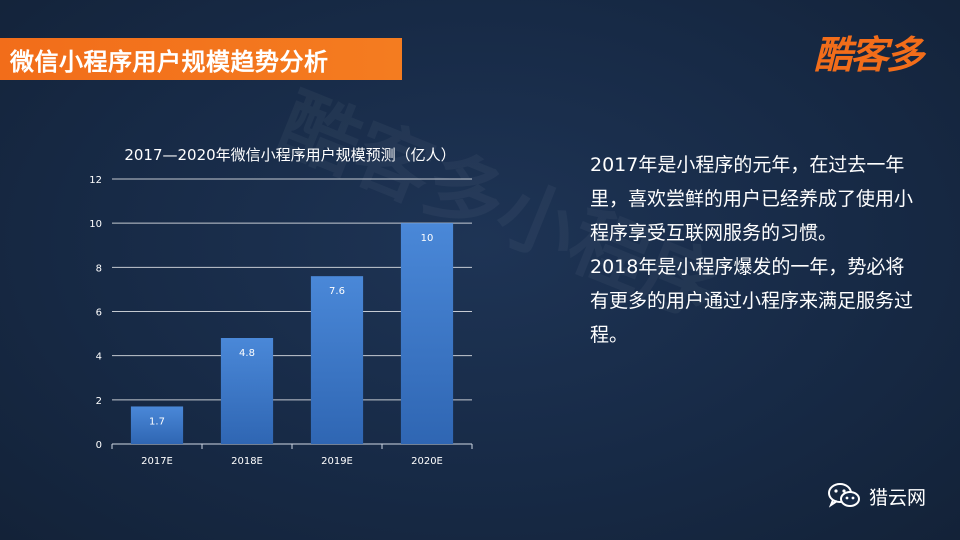 The width and height of the screenshot is (960, 540). I want to click on chart-title: 2017—2020年微信小程序用户规模预测（亿人）, so click(290, 155).